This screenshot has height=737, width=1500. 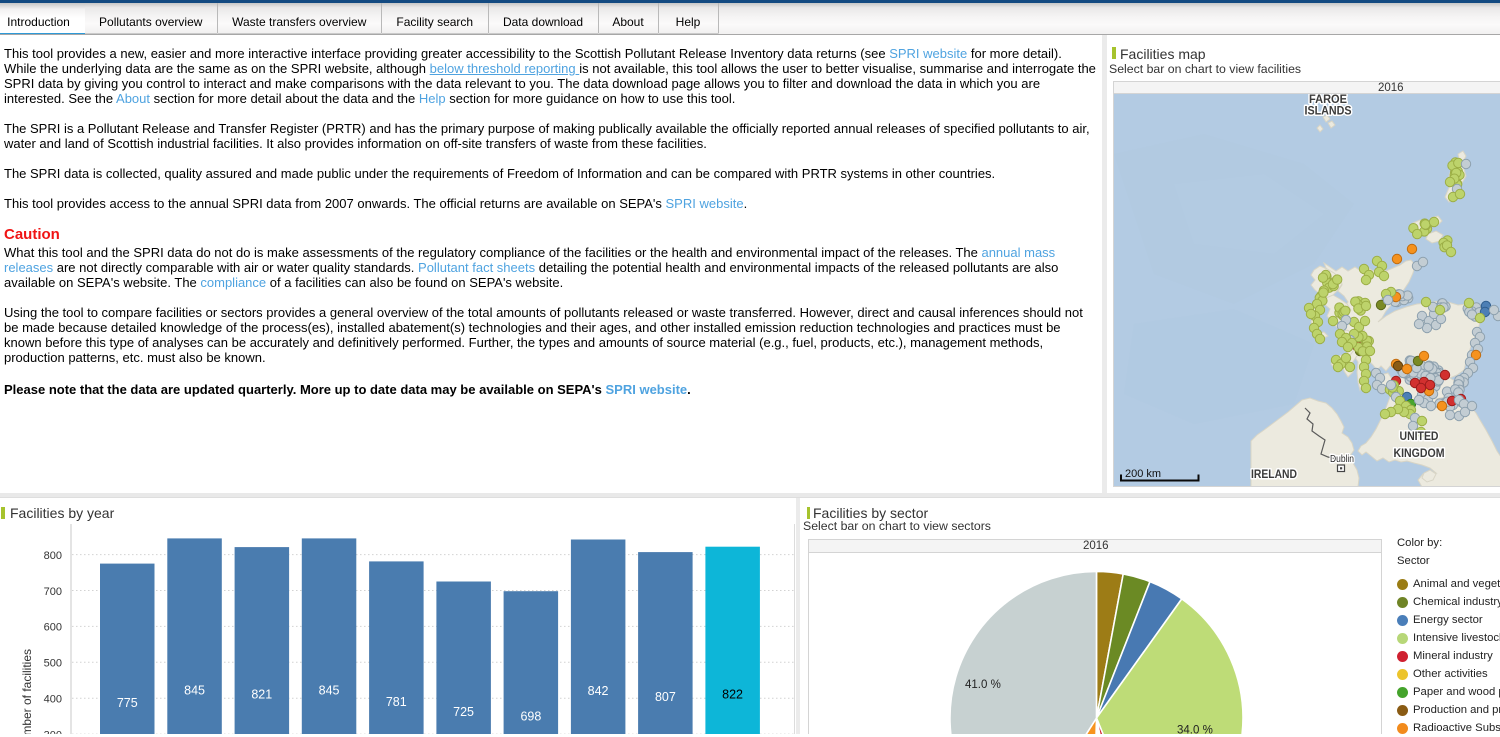 What do you see at coordinates (53, 700) in the screenshot?
I see `svg-text: 400` at bounding box center [53, 700].